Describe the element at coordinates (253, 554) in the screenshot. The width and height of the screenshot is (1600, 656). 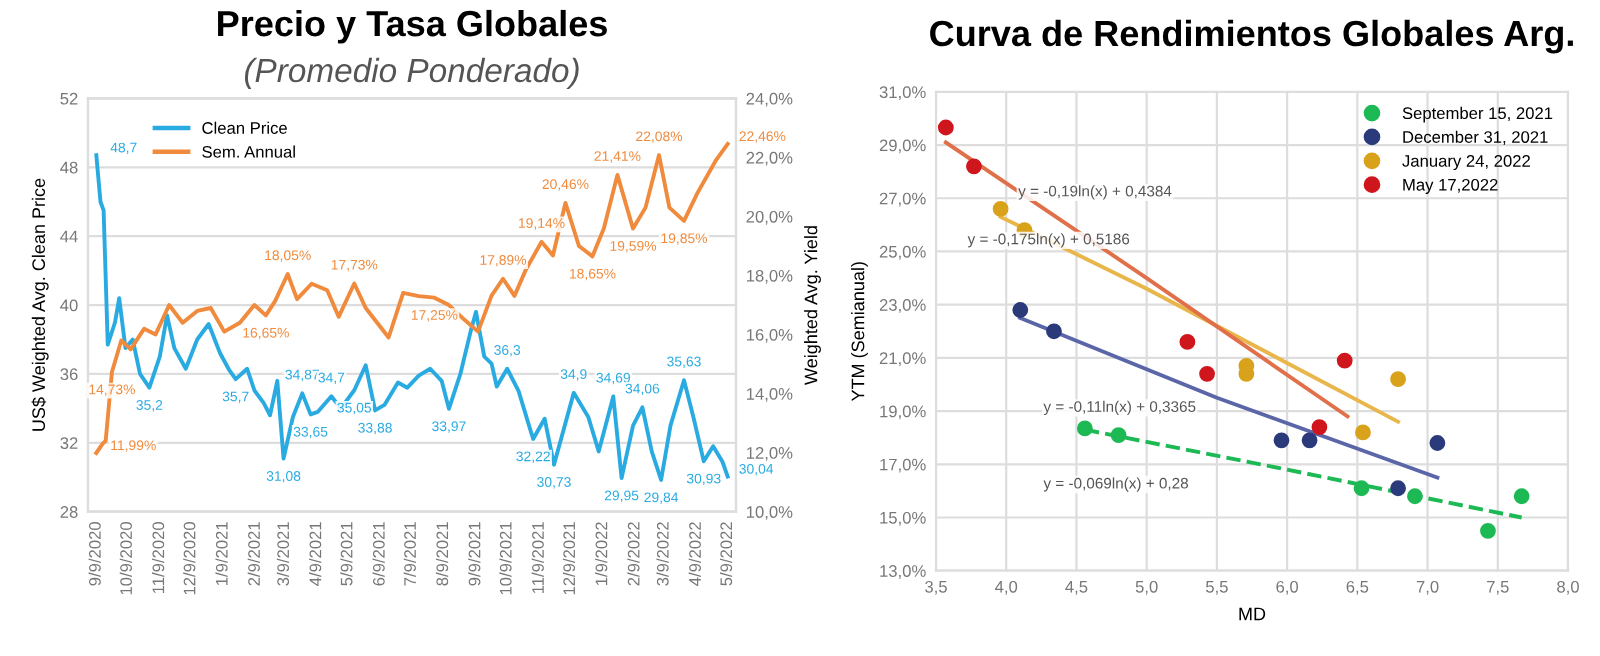
I see `x-tick-label: 2/9/2021` at that location.